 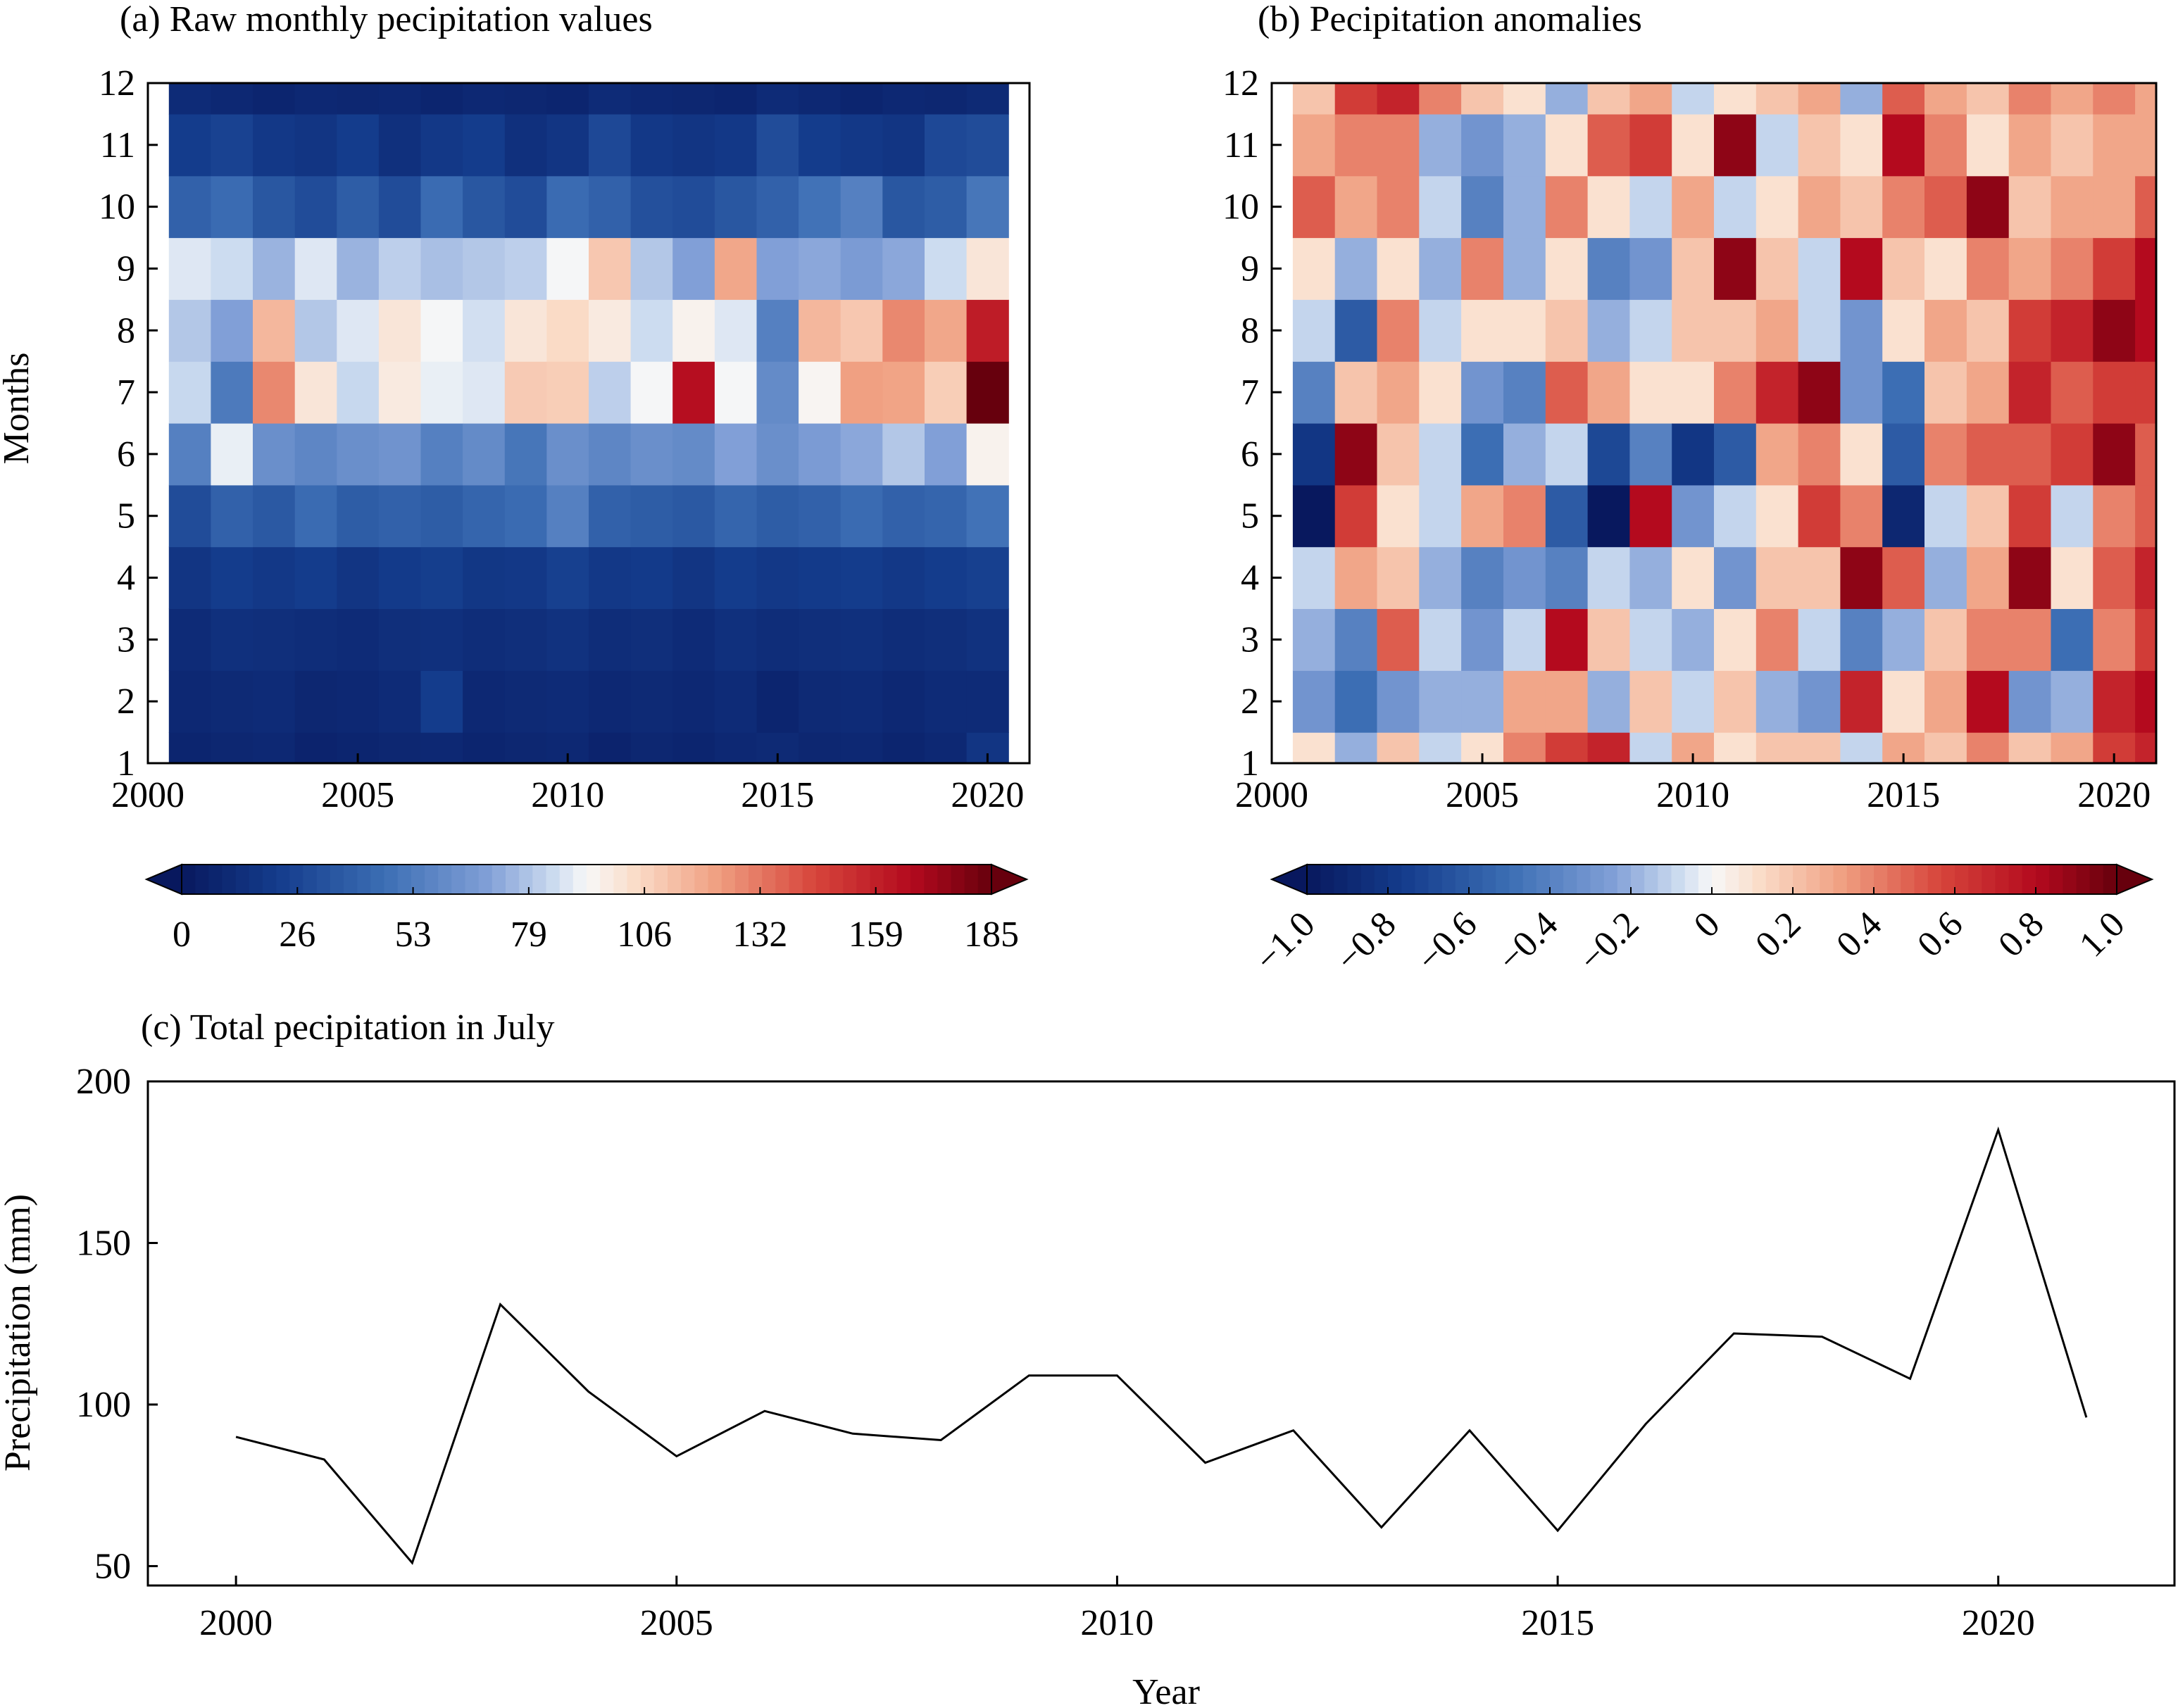 What do you see at coordinates (1482, 795) in the screenshot?
I see `x-tick-label: 2005` at bounding box center [1482, 795].